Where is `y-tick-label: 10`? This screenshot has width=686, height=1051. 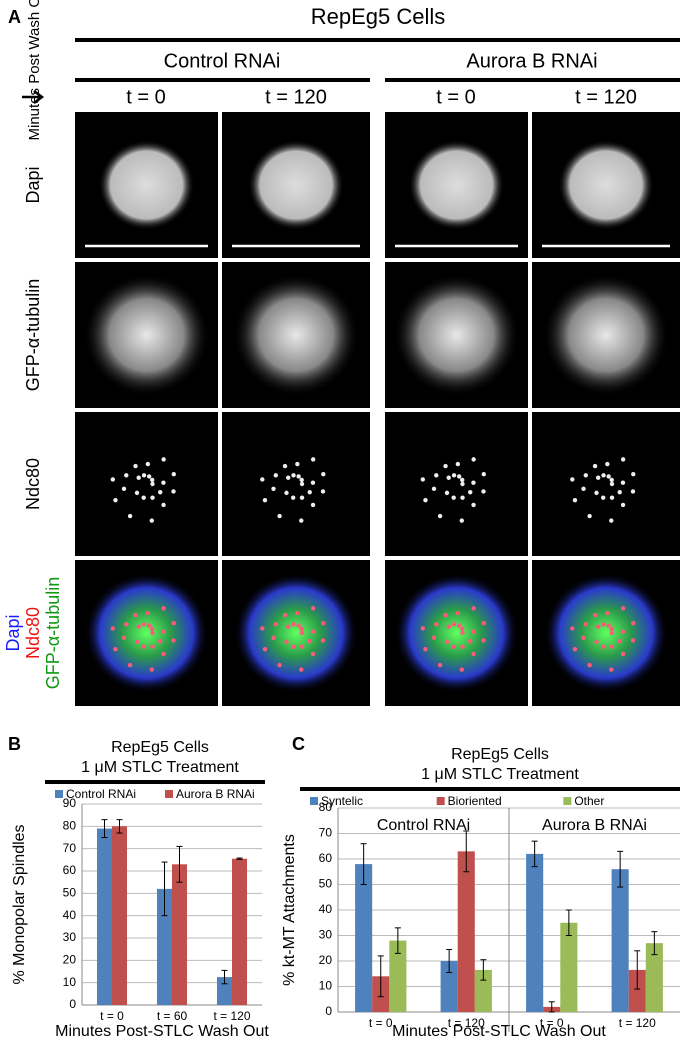 y-tick-label: 10 is located at coordinates (70, 982).